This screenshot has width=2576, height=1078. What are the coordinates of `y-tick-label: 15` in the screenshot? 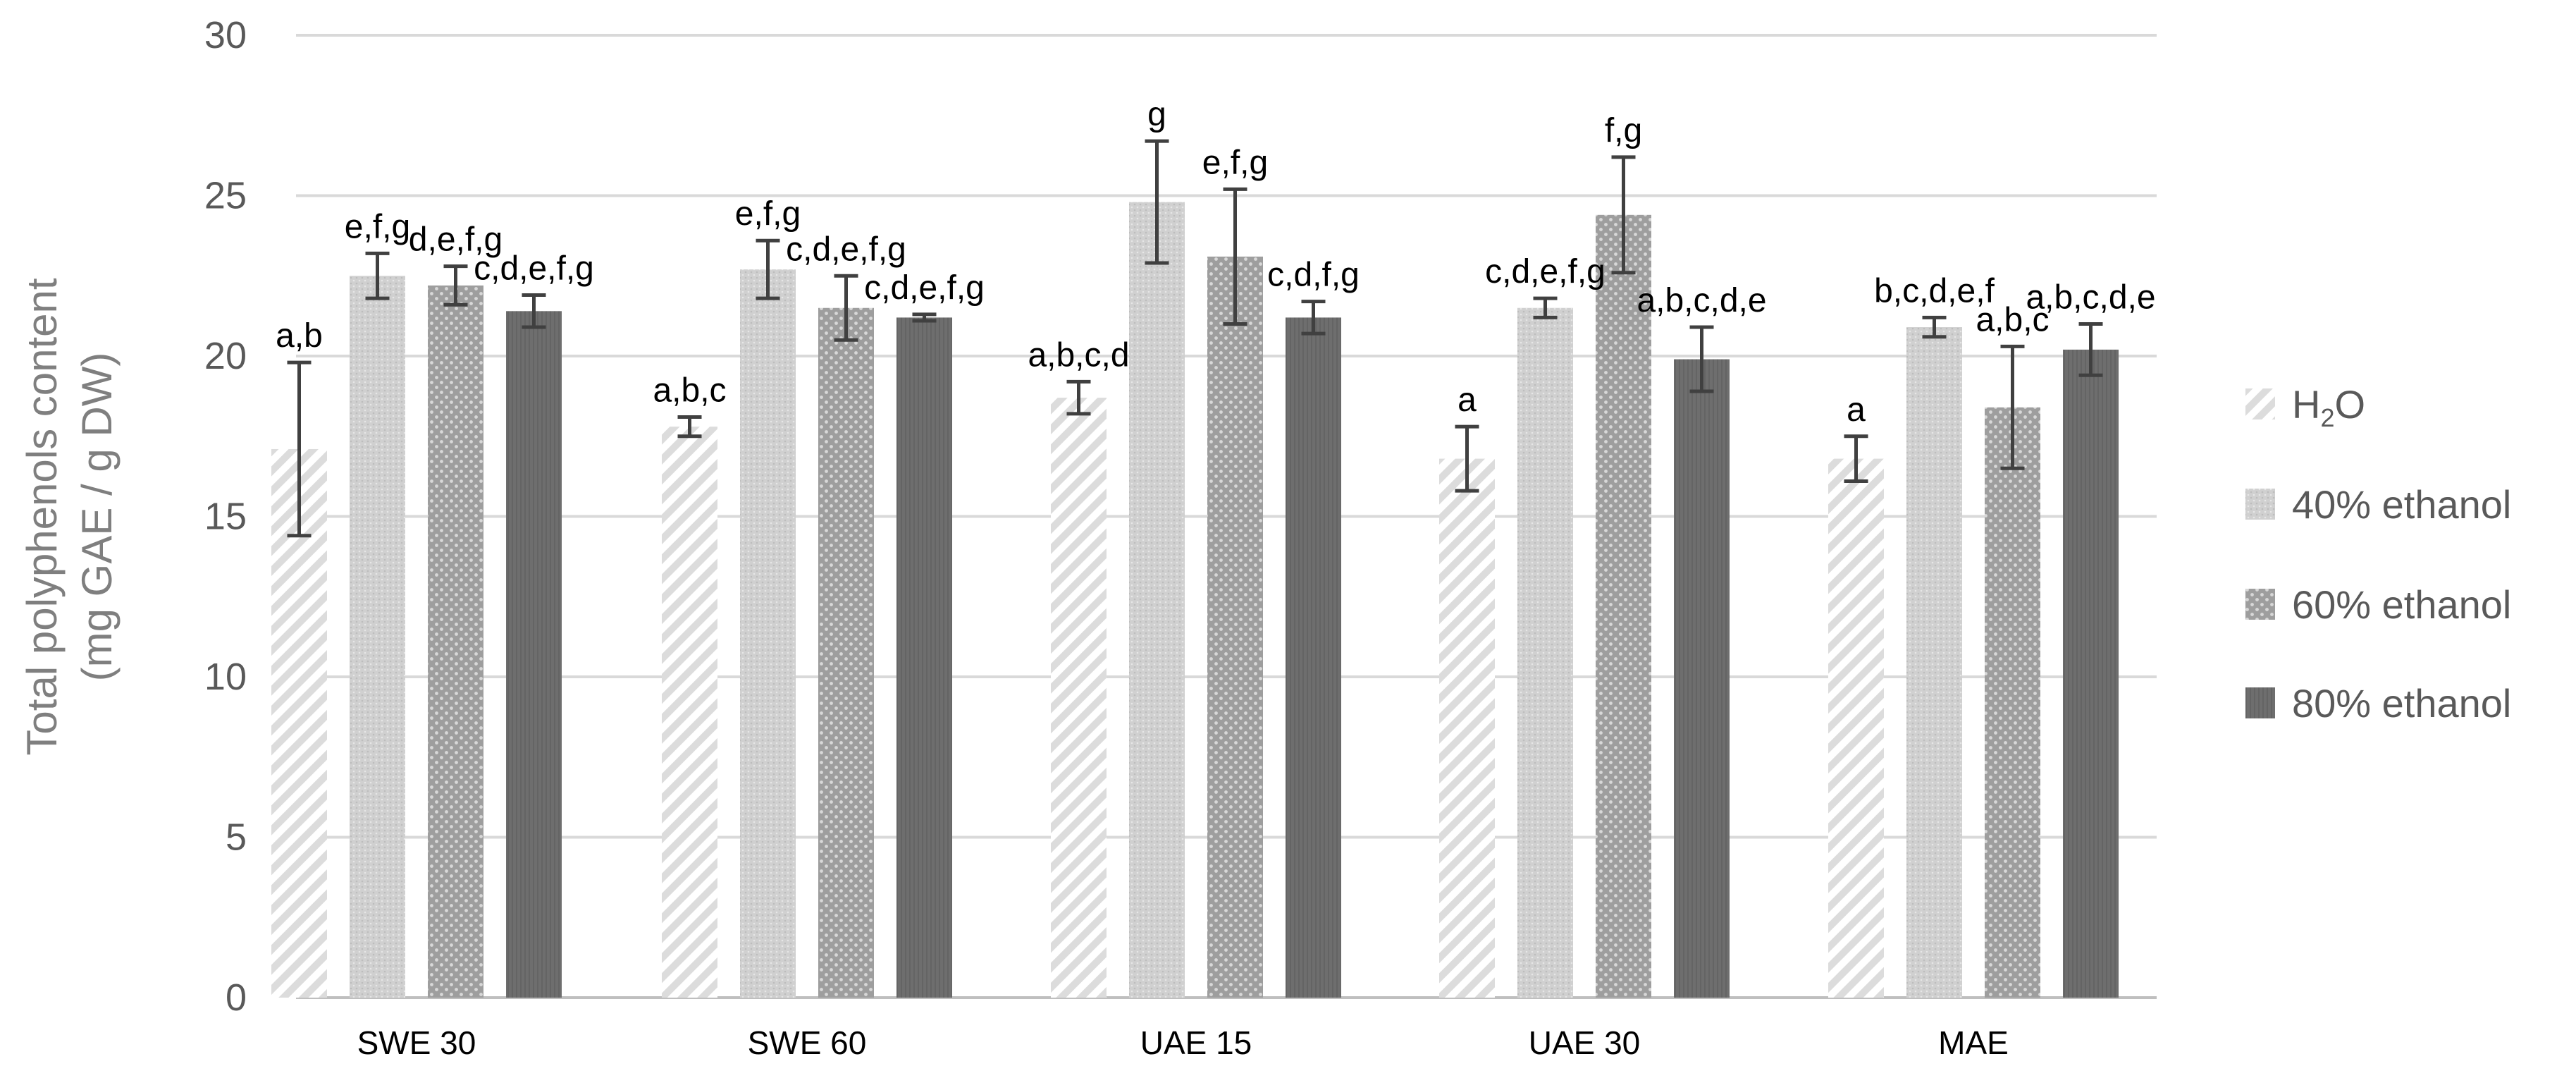 It's located at (225, 517).